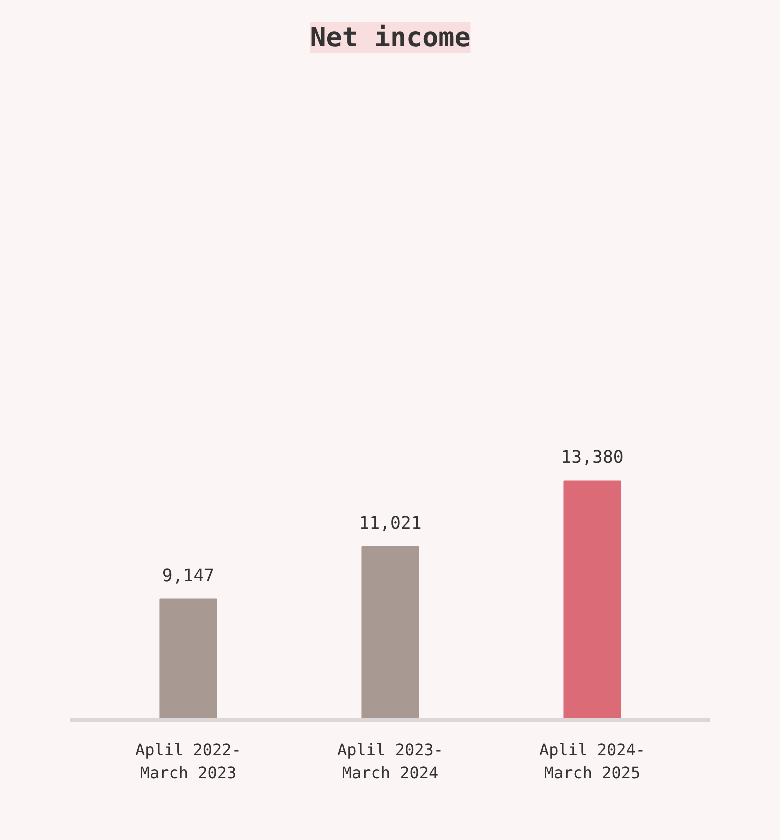  I want to click on x-tick-label: Aplil 2023- March 2024, so click(391, 761).